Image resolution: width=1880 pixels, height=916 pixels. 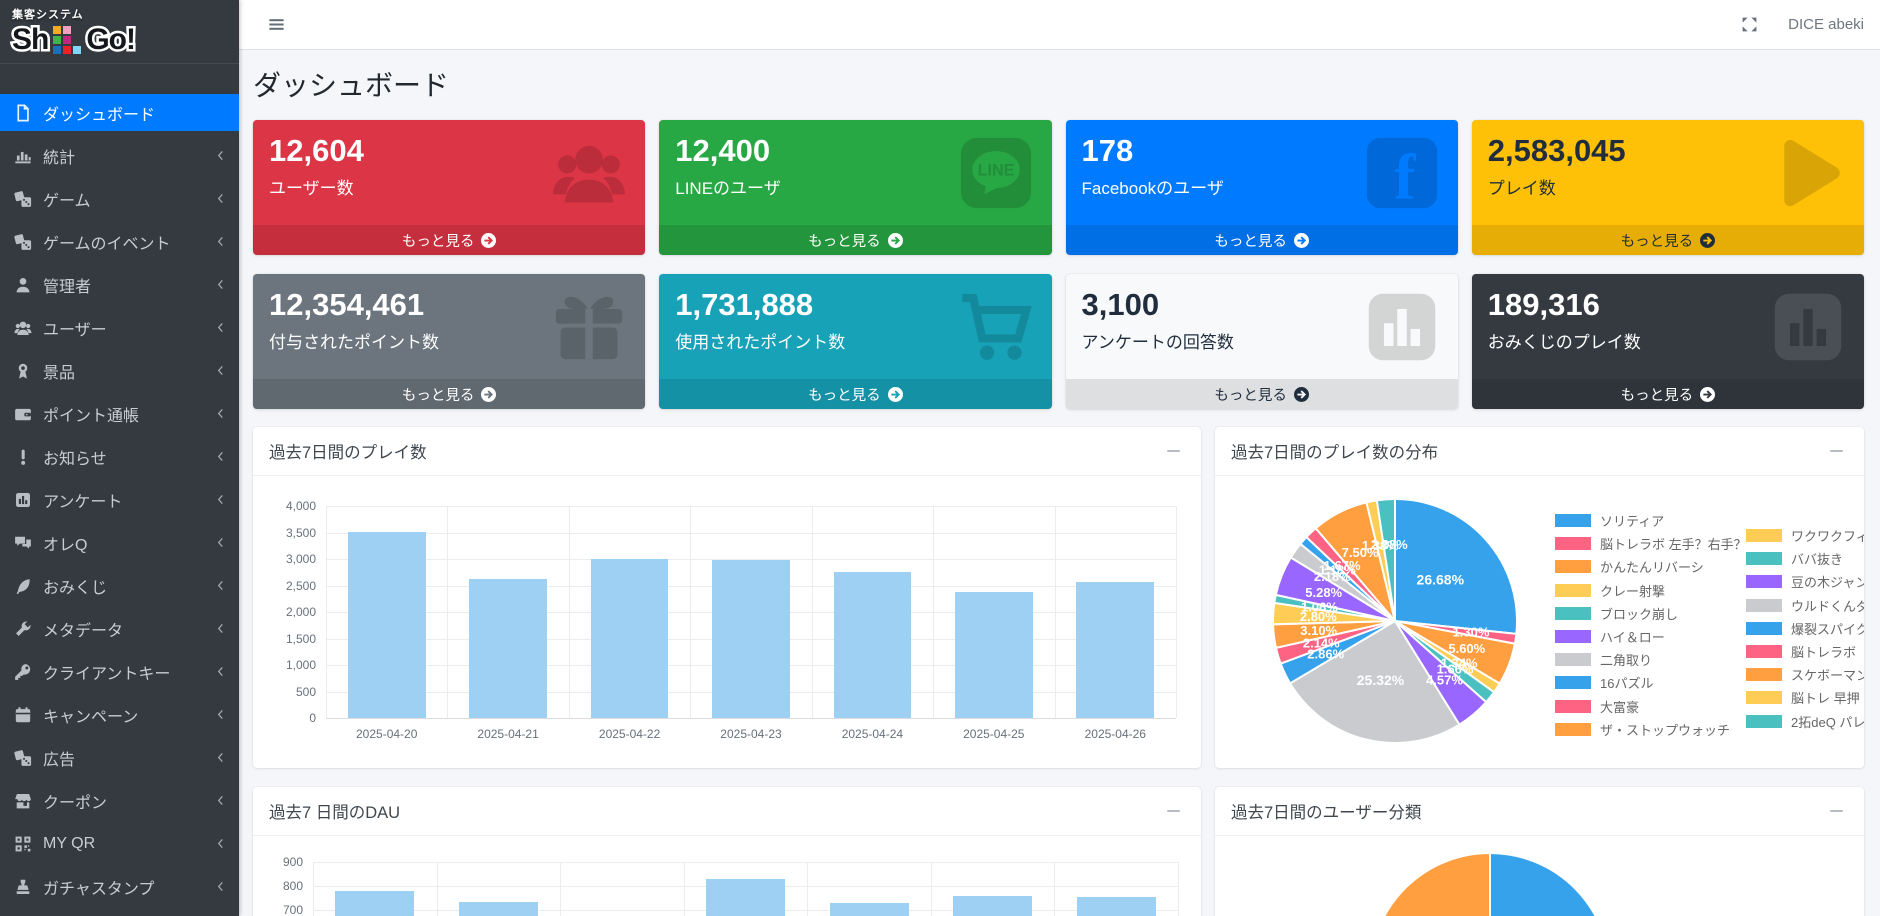 I want to click on sidebar-item-survey: アンケート, so click(x=119, y=499).